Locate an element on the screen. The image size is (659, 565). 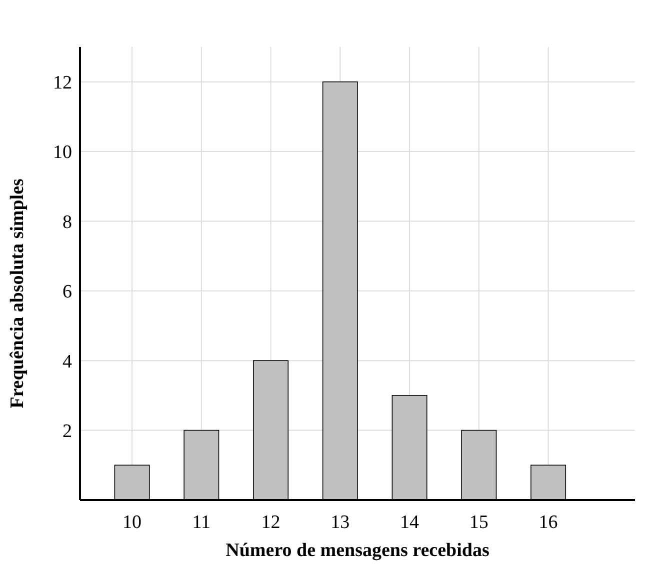
y-axis-title: Frequência absoluta simples is located at coordinates (17, 293).